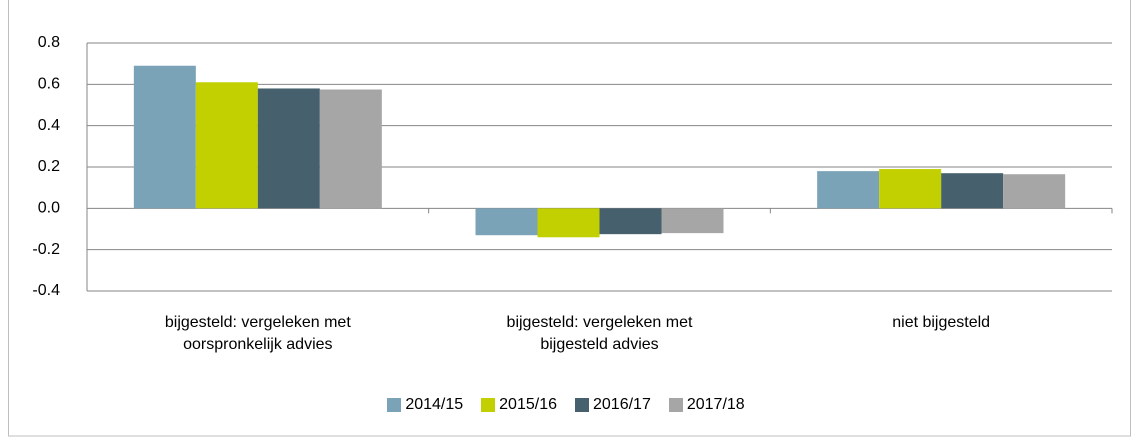 The image size is (1132, 437). What do you see at coordinates (46, 290) in the screenshot?
I see `y-tick-label: -0.4` at bounding box center [46, 290].